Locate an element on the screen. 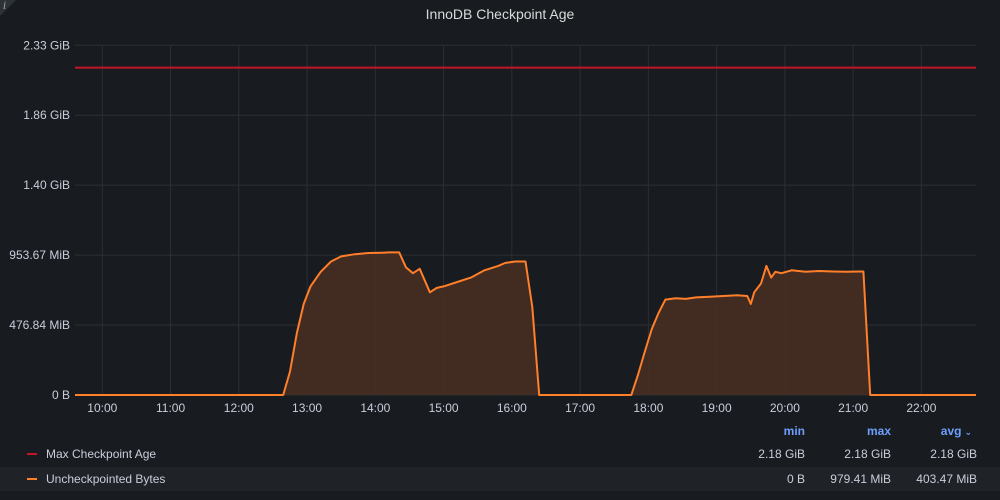 This screenshot has height=500, width=1000. legend-value-min: 2.18 GiB is located at coordinates (772, 454).